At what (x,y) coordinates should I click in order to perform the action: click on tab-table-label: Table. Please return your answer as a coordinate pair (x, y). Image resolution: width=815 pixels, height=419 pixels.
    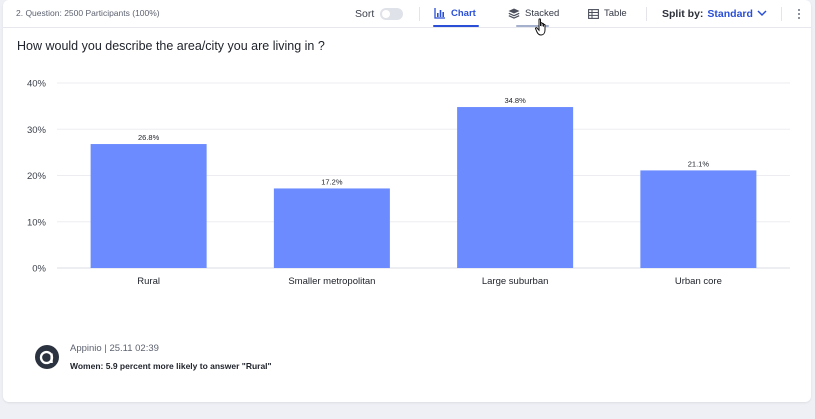
    Looking at the image, I should click on (615, 13).